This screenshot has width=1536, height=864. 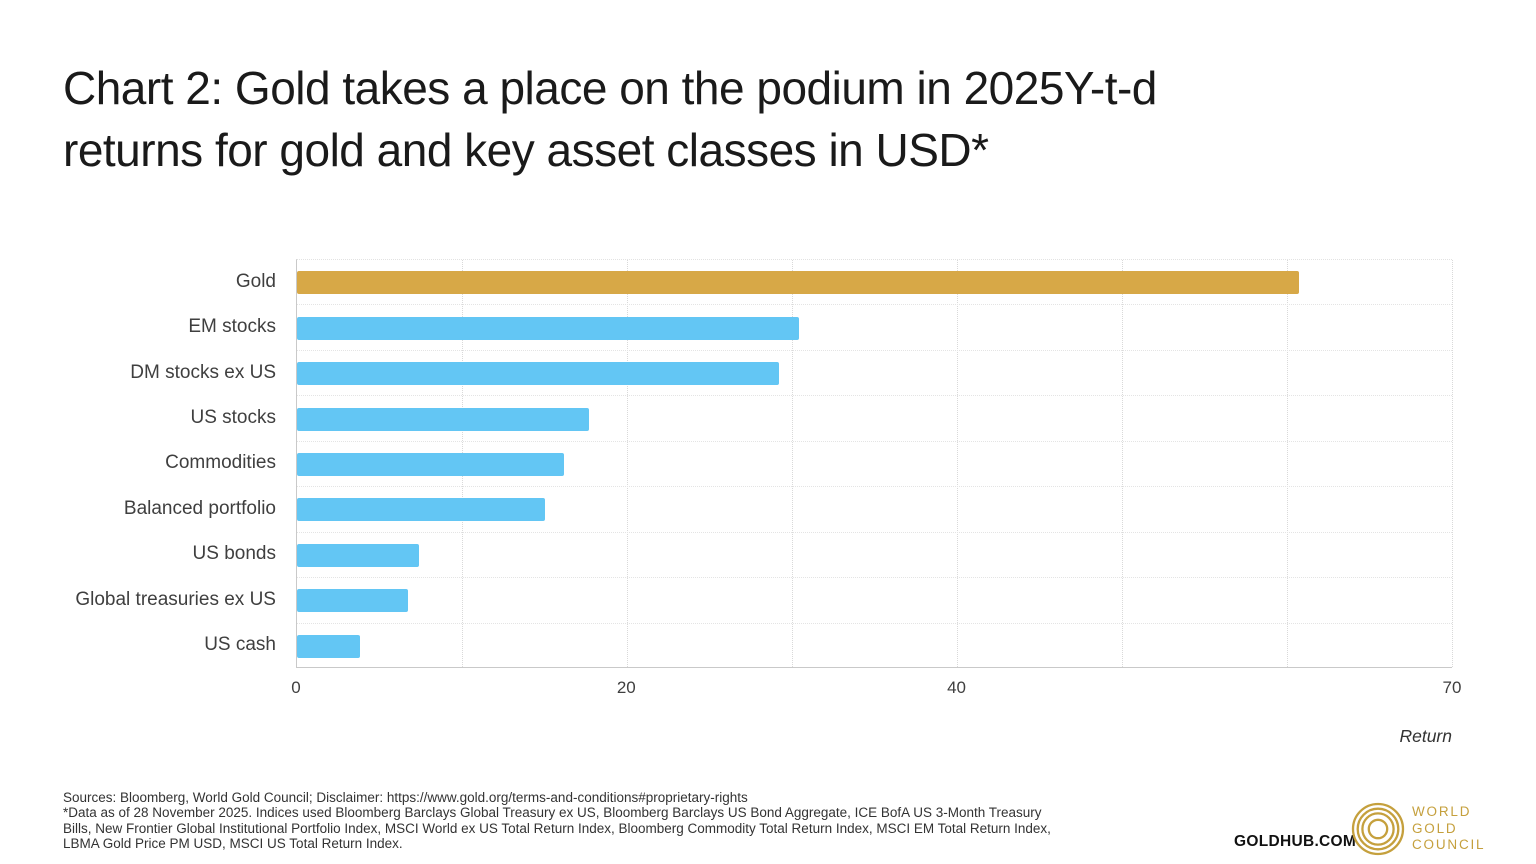 What do you see at coordinates (296, 687) in the screenshot?
I see `x-tick-label: 0` at bounding box center [296, 687].